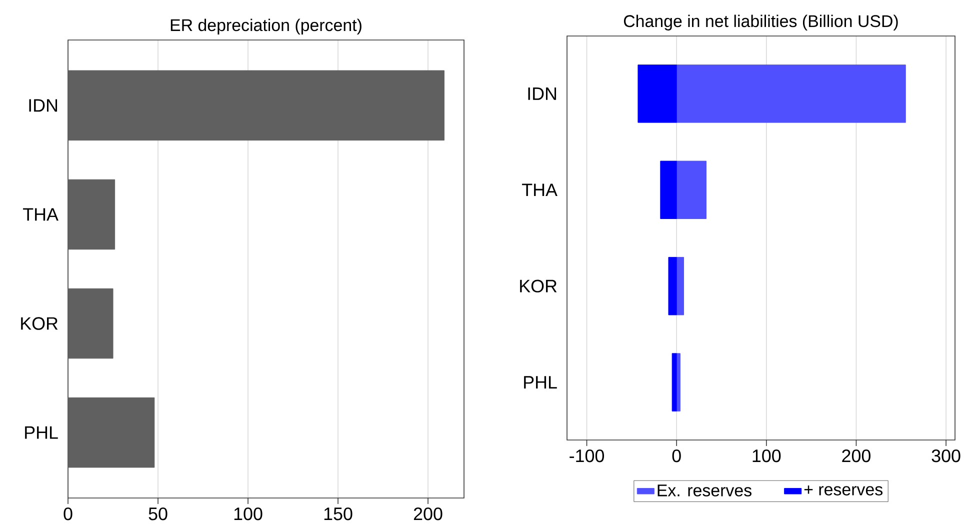  Describe the element at coordinates (158, 513) in the screenshot. I see `x-tick-label: 50` at that location.